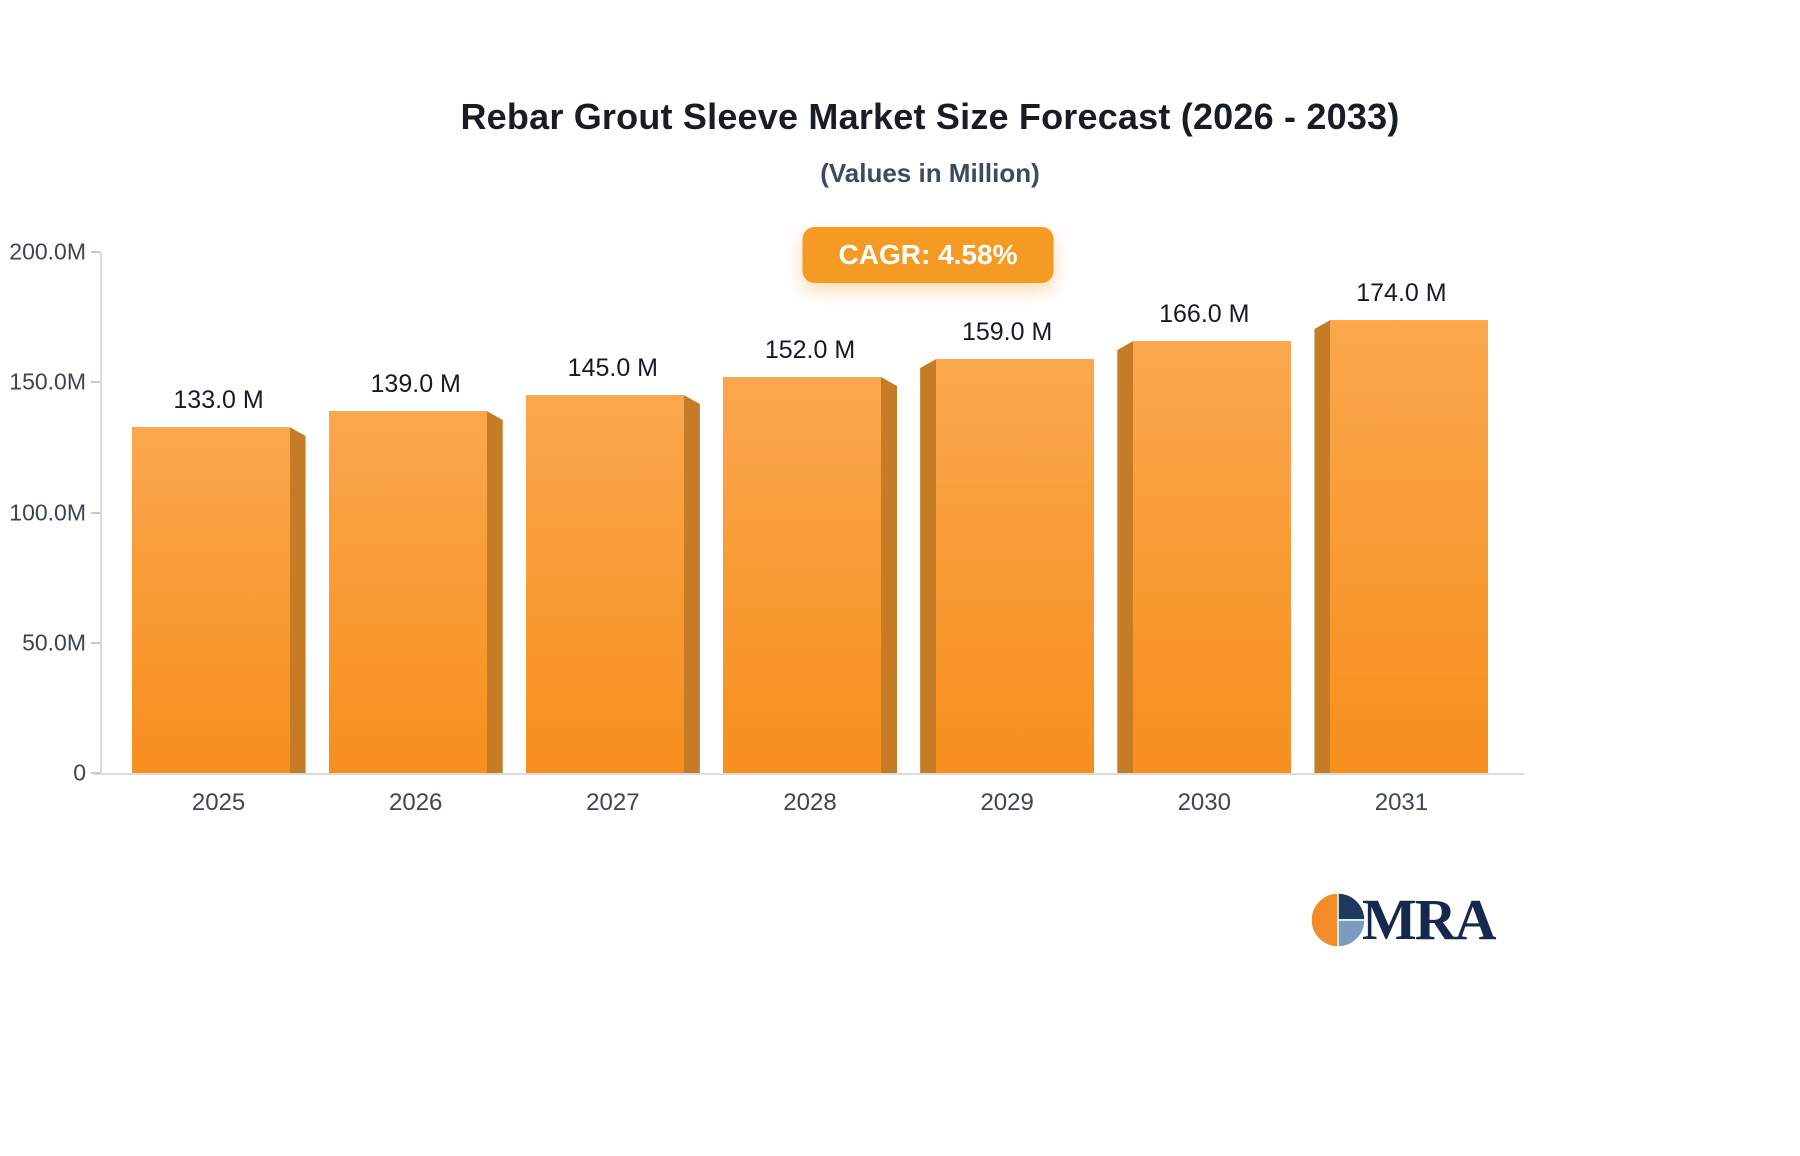 The image size is (1800, 1156). What do you see at coordinates (1007, 802) in the screenshot?
I see `x-axis-tick-label: 2029` at bounding box center [1007, 802].